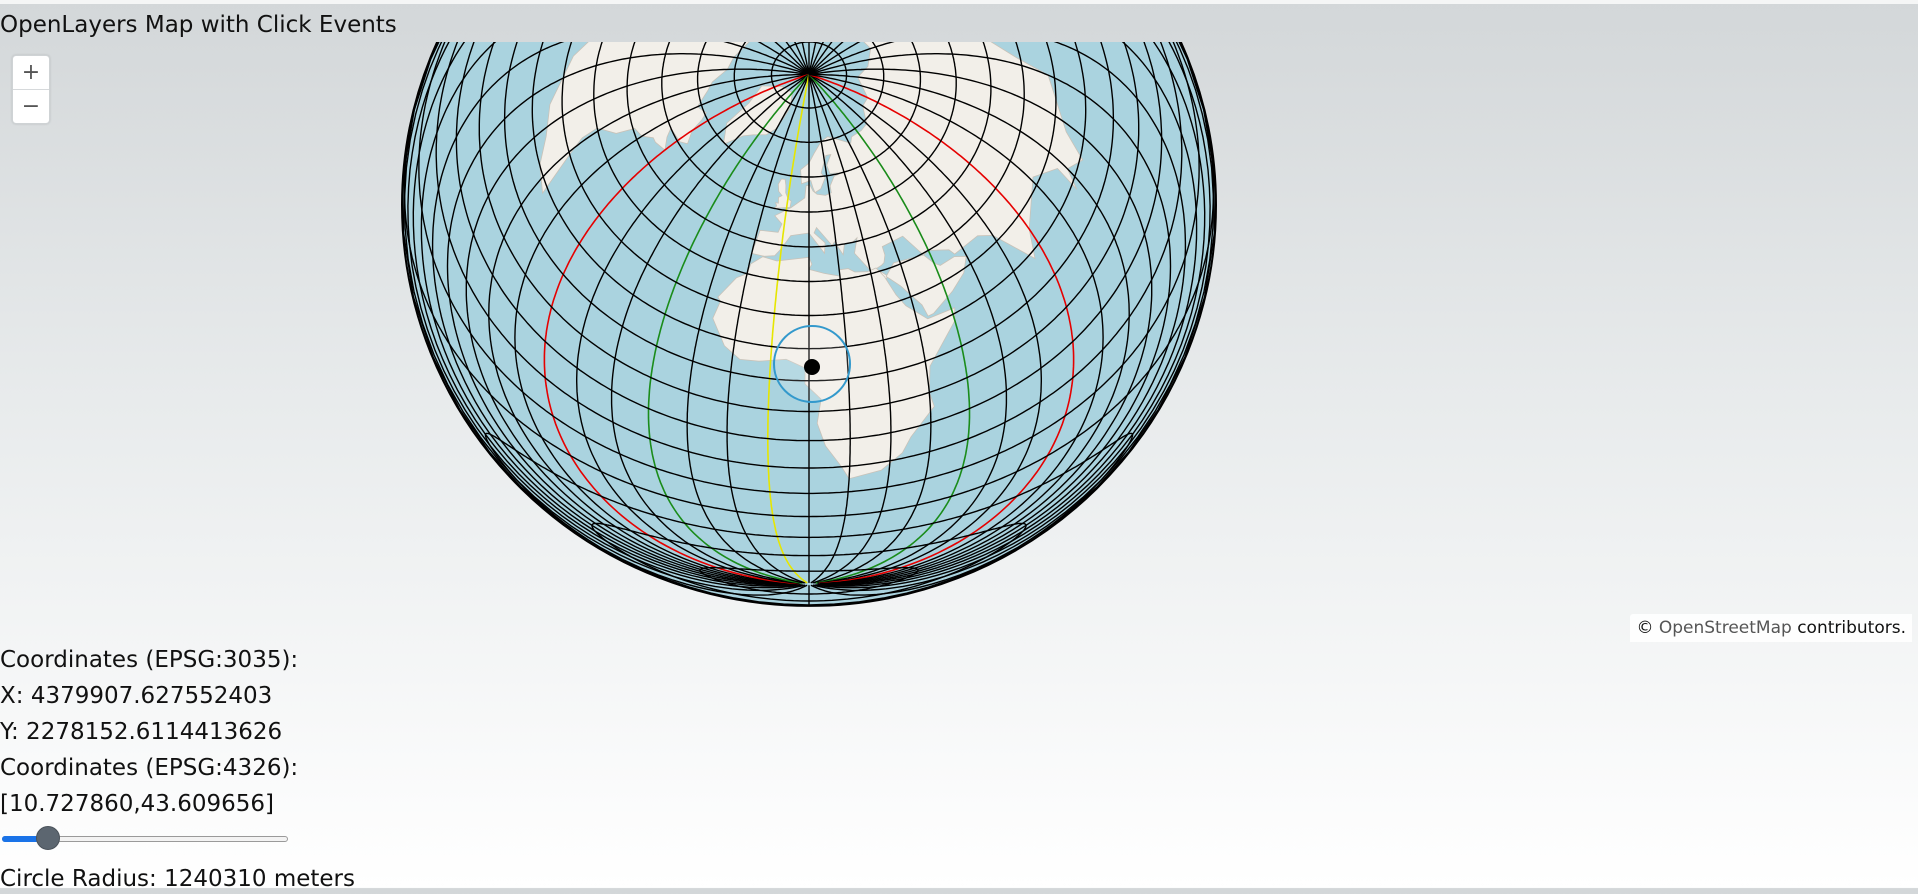 The image size is (1918, 894). Describe the element at coordinates (671, 118) in the screenshot. I see `land-north-america` at that location.